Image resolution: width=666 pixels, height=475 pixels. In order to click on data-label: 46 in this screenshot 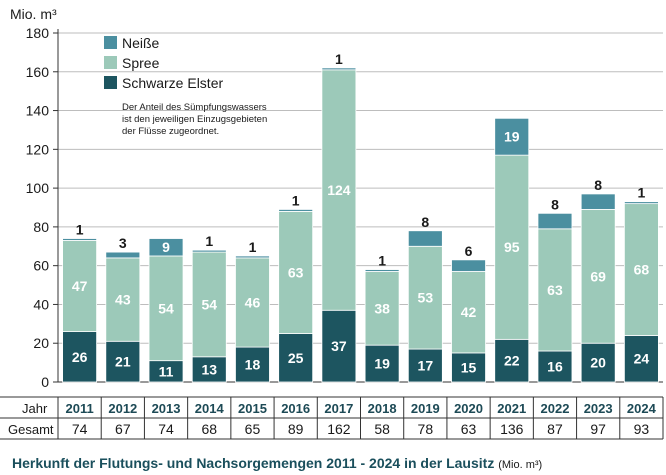, I will do `click(253, 303)`.